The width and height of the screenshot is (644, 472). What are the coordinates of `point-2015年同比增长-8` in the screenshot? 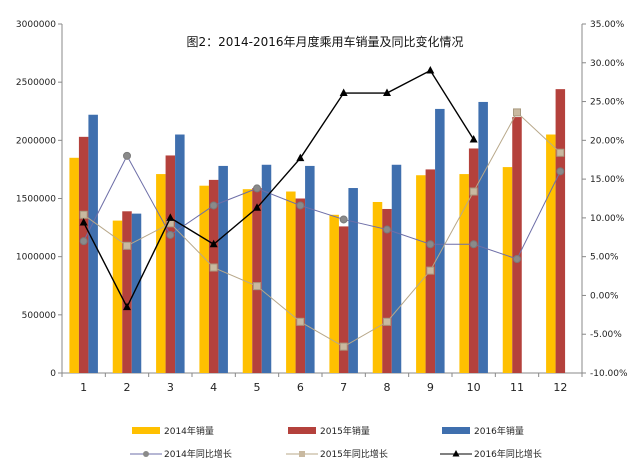 It's located at (430, 270).